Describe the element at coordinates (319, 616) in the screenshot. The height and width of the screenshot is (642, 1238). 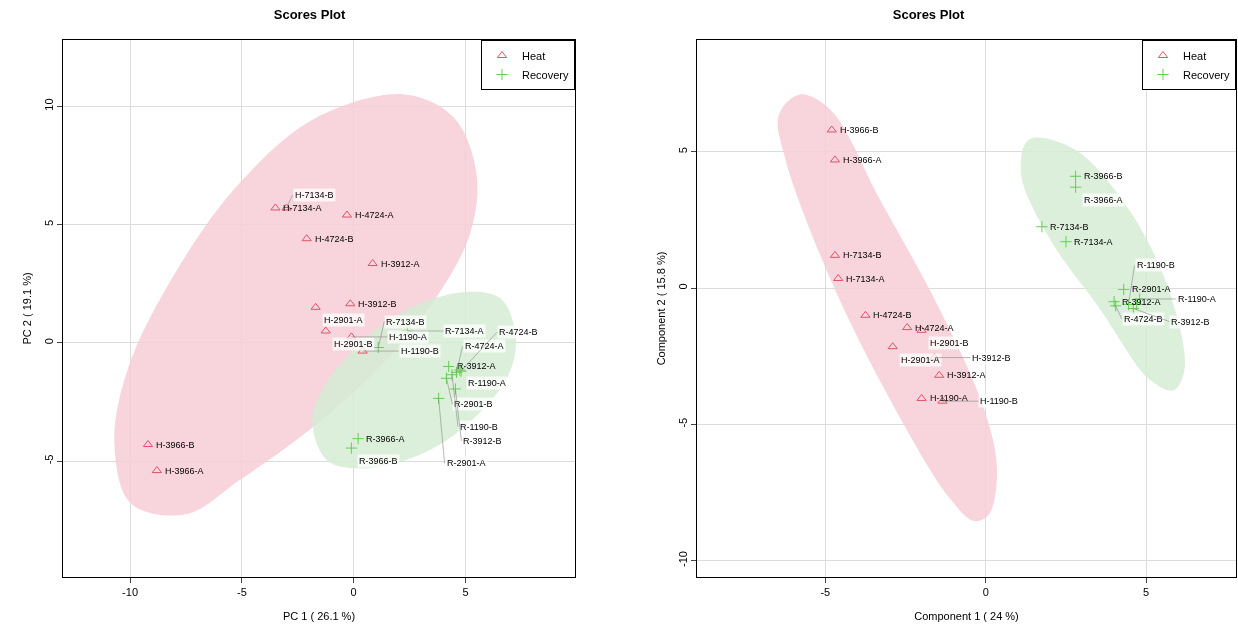
I see `x-axis-title: PC 1 ( 26.1 %)` at that location.